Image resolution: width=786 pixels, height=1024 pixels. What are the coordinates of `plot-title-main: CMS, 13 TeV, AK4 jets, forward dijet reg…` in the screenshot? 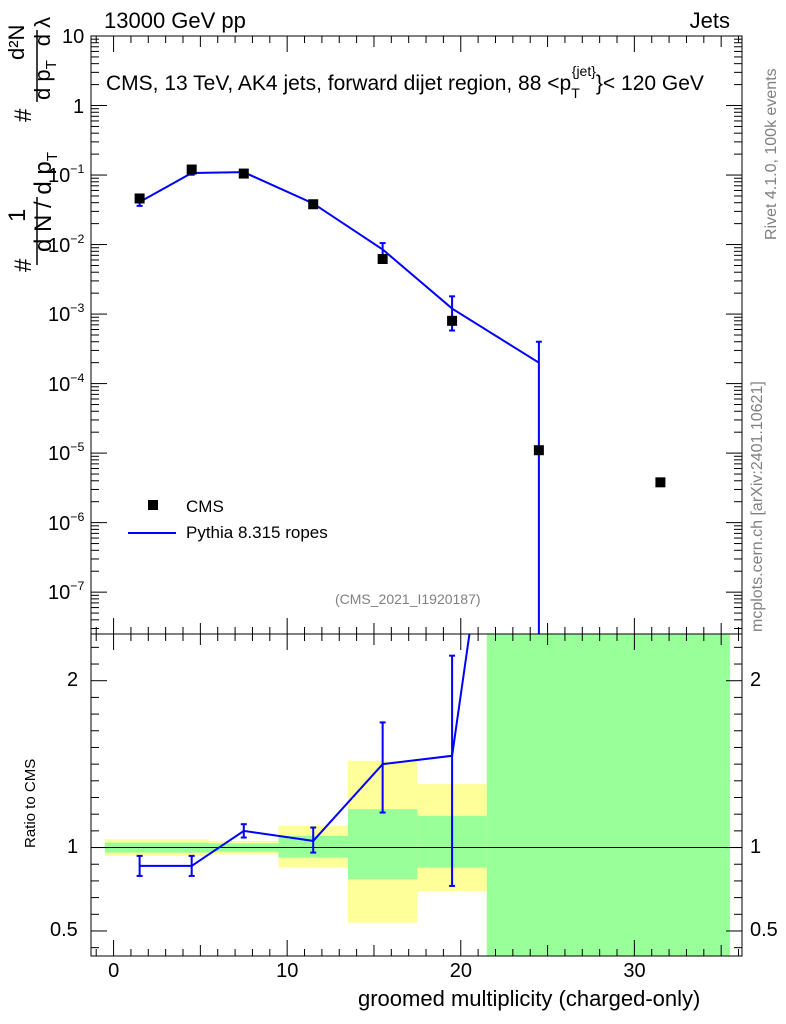 It's located at (339, 83).